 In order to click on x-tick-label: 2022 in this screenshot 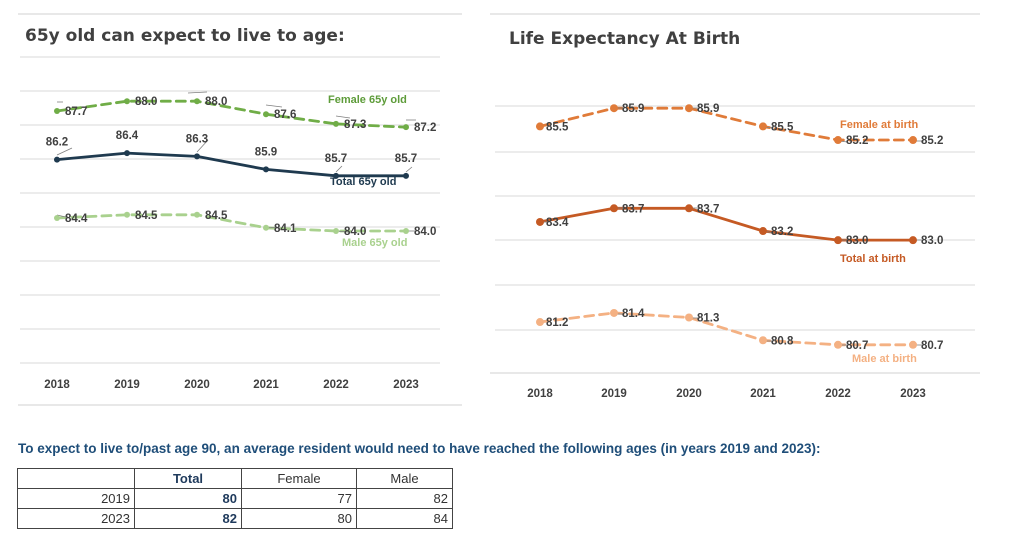, I will do `click(336, 385)`.